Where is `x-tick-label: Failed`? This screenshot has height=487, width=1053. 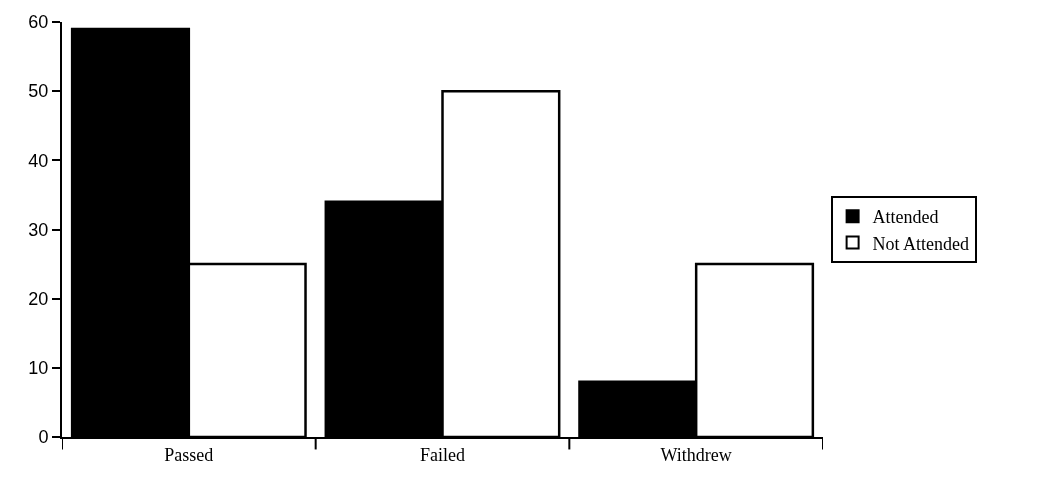
x-tick-label: Failed is located at coordinates (442, 454).